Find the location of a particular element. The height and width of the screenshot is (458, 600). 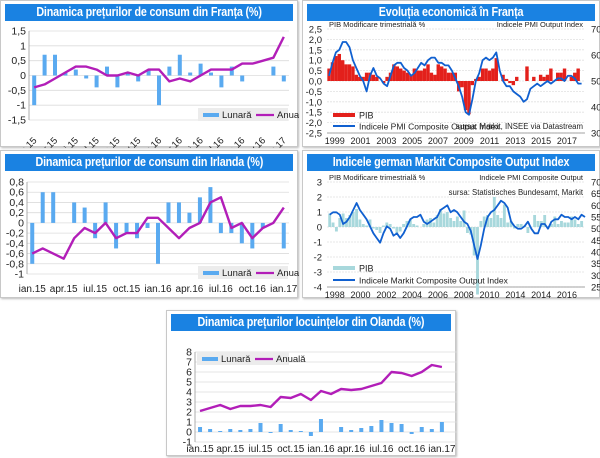

legend-box is located at coordinates (243, 358).